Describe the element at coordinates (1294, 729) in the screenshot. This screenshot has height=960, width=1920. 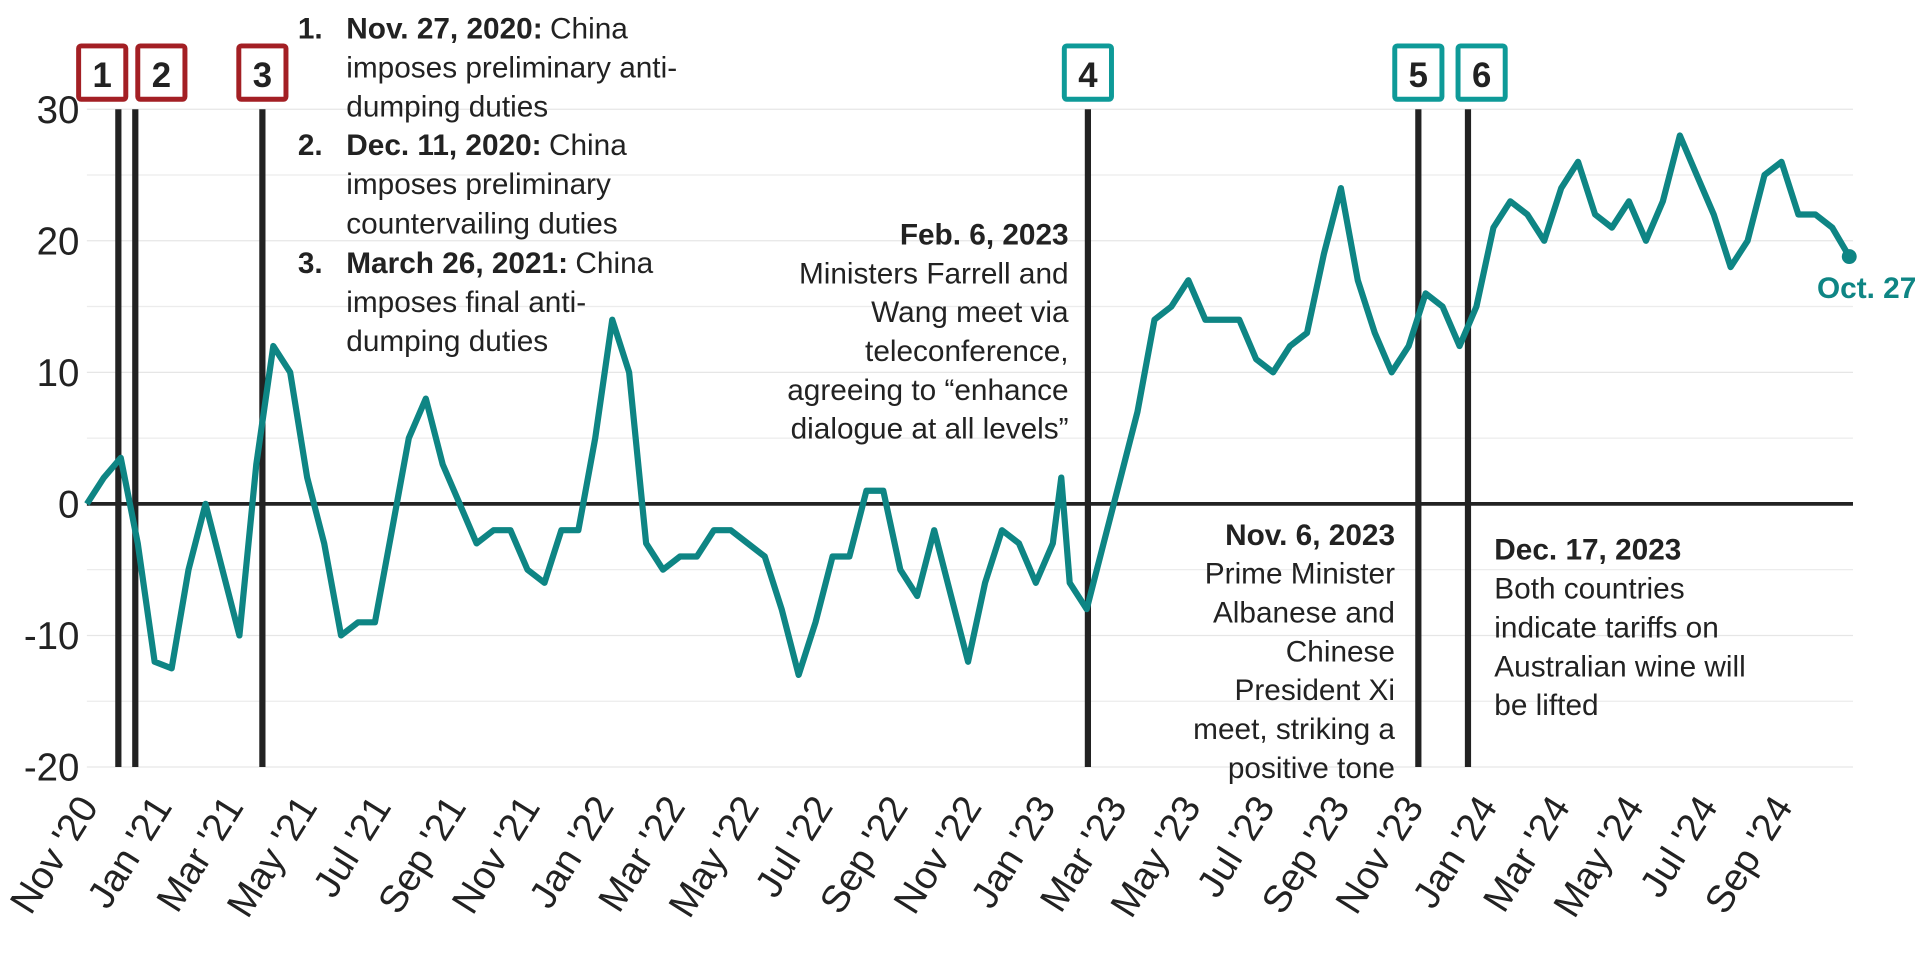
I see `callout-text: meet, striking a` at that location.